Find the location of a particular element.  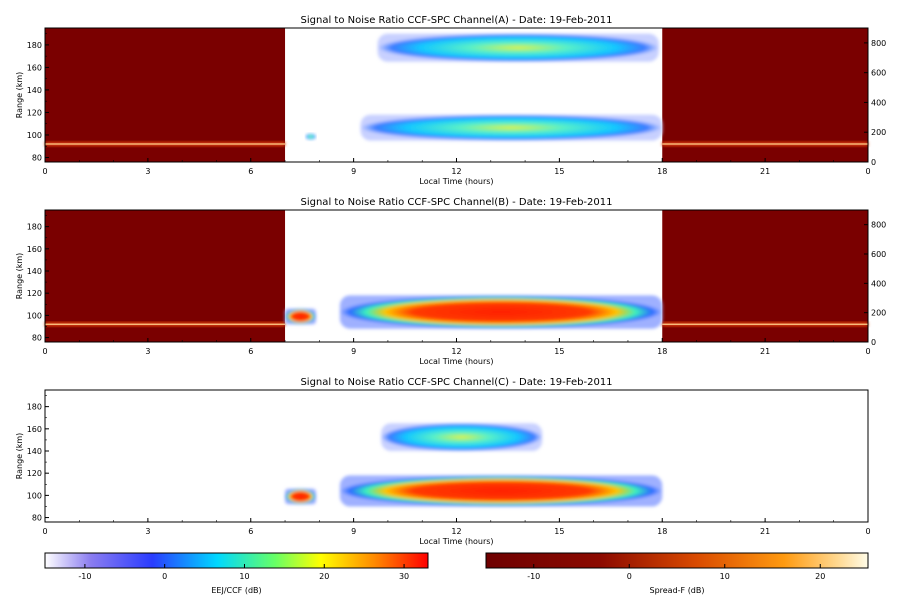

colorbar-label: EEJ/CCF (dB) is located at coordinates (236, 590).